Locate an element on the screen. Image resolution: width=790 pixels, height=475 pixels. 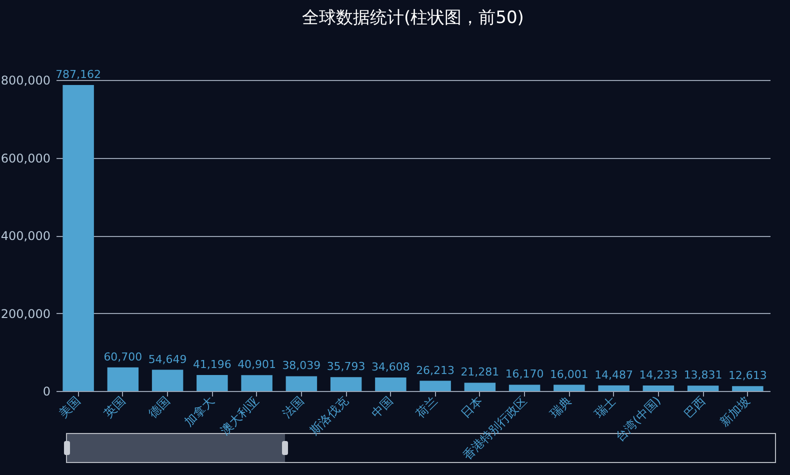
data-label: 54,649 is located at coordinates (167, 359).